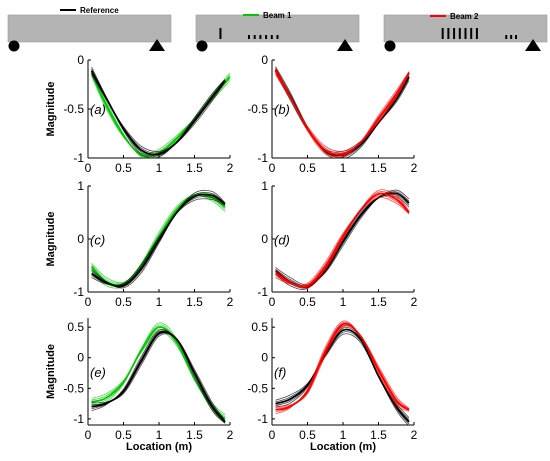 The image size is (550, 461). I want to click on x-axis-label: Location (m), so click(343, 447).